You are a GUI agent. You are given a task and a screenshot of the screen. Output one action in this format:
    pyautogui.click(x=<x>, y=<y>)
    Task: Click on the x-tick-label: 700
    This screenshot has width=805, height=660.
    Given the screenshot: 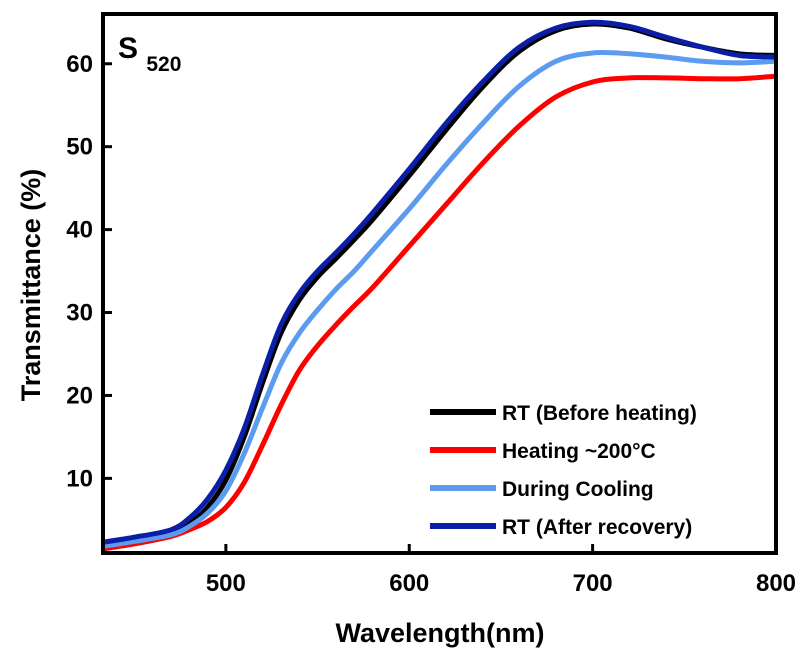 What is the action you would take?
    pyautogui.click(x=593, y=583)
    